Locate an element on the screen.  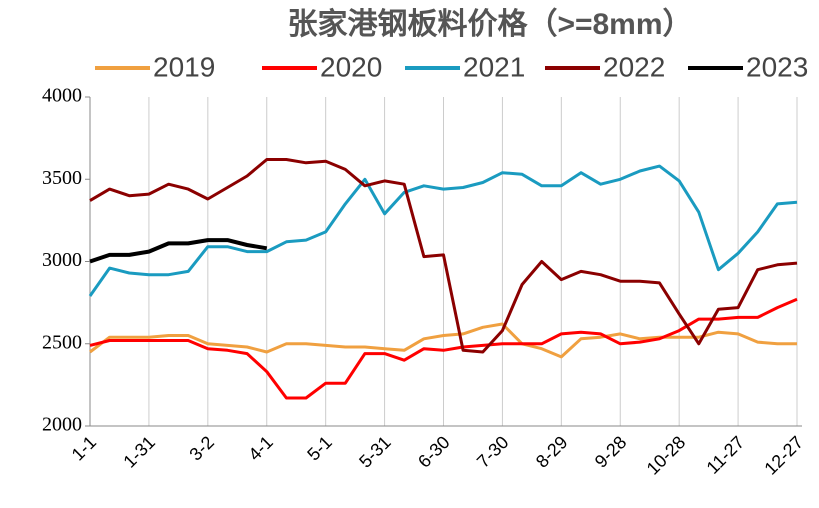
x-tick-label: 1-31 is located at coordinates (139, 452).